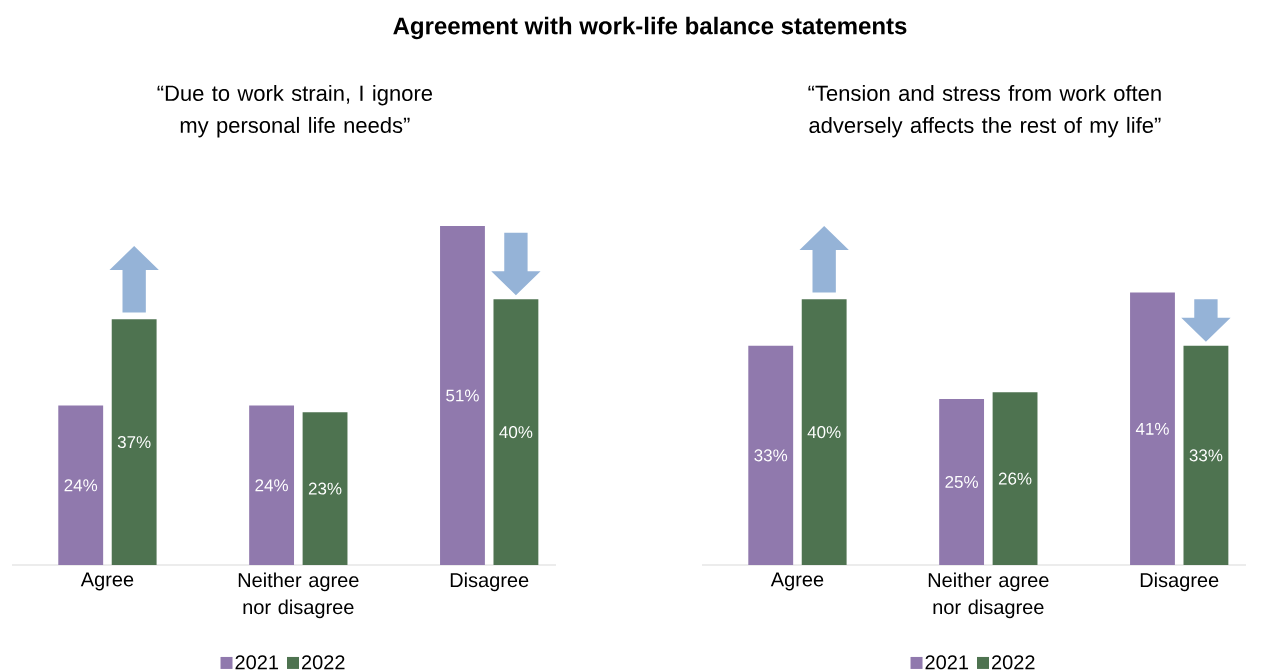 The width and height of the screenshot is (1261, 672). Describe the element at coordinates (295, 111) in the screenshot. I see `chart-subtitle: “Due to work strain, I ignore my personal life needs”` at that location.